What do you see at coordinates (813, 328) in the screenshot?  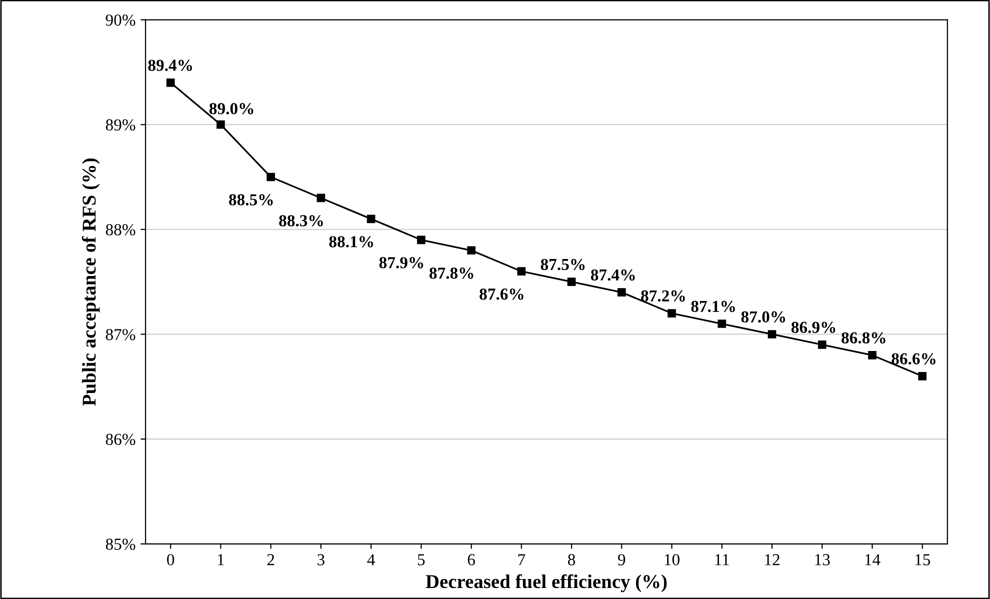 I see `data-label: 86.9%` at bounding box center [813, 328].